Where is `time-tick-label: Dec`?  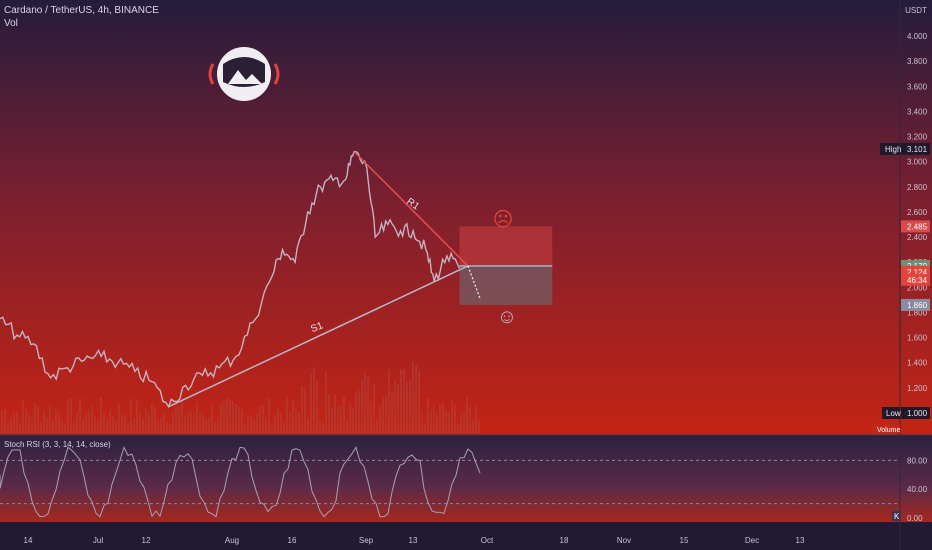
time-tick-label: Dec is located at coordinates (752, 540).